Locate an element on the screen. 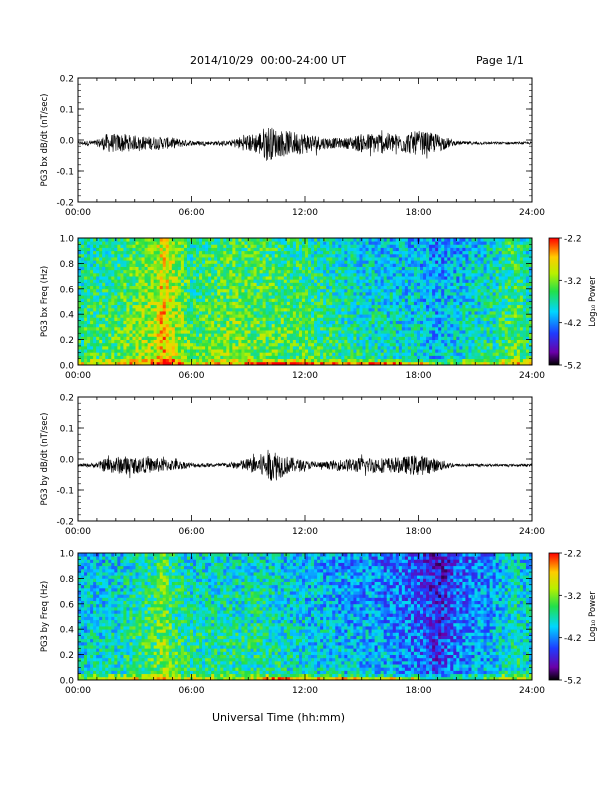  page-number: Page 1/1 is located at coordinates (500, 60).